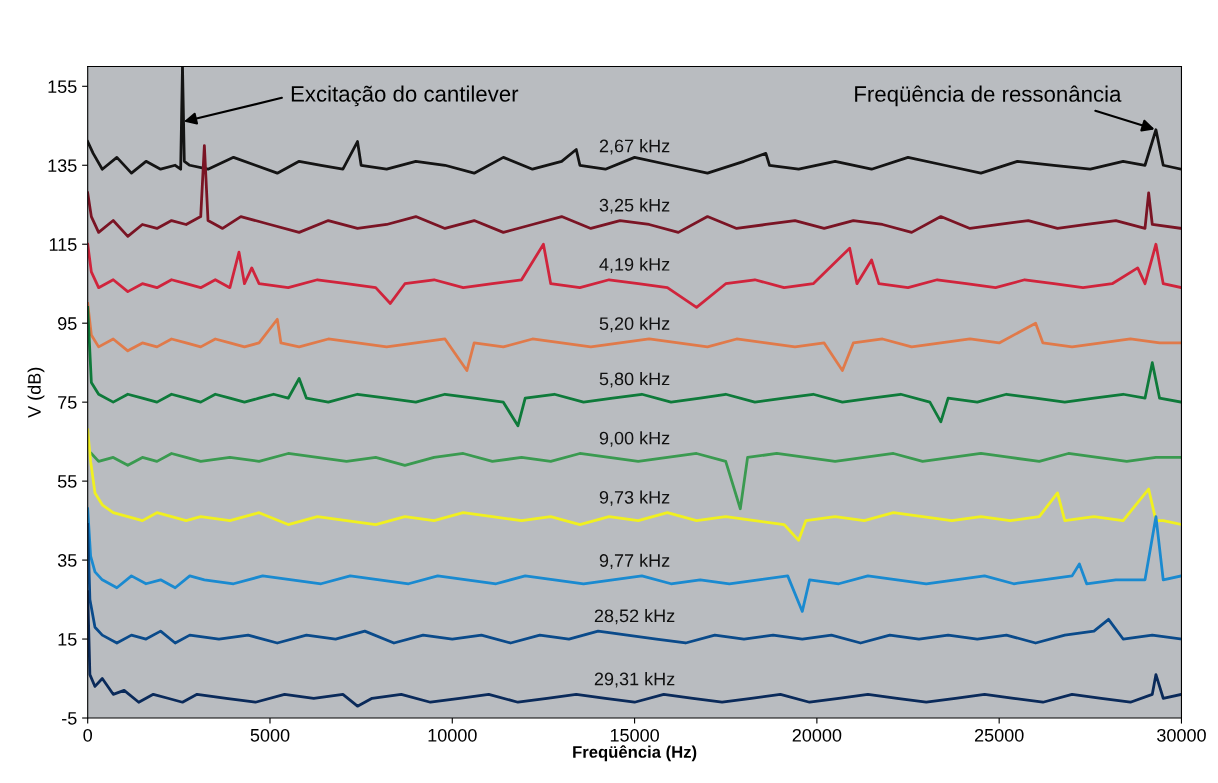 Image resolution: width=1218 pixels, height=783 pixels. Describe the element at coordinates (634, 561) in the screenshot. I see `series-label: 9,77 kHz` at that location.